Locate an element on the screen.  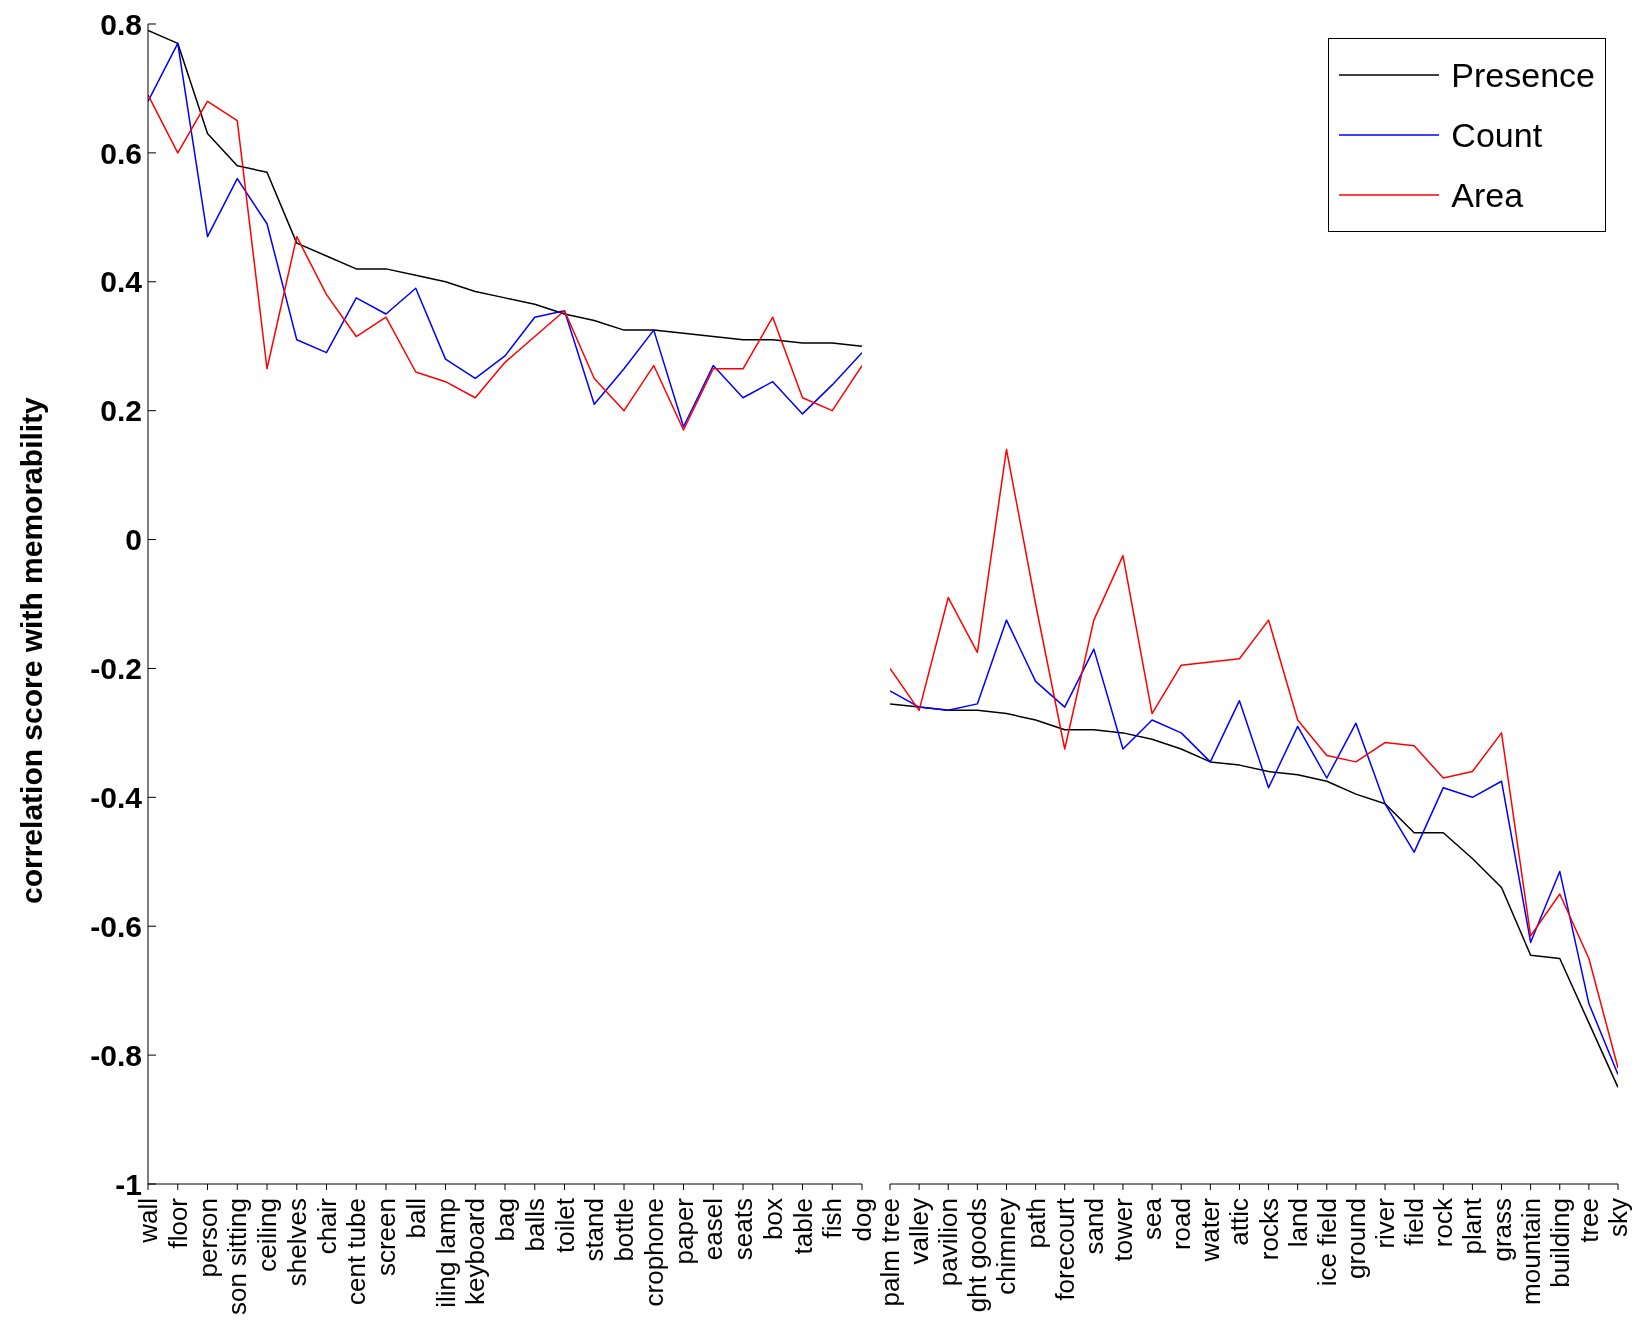
x-tick-label: ceiling is located at coordinates (267, 1235).